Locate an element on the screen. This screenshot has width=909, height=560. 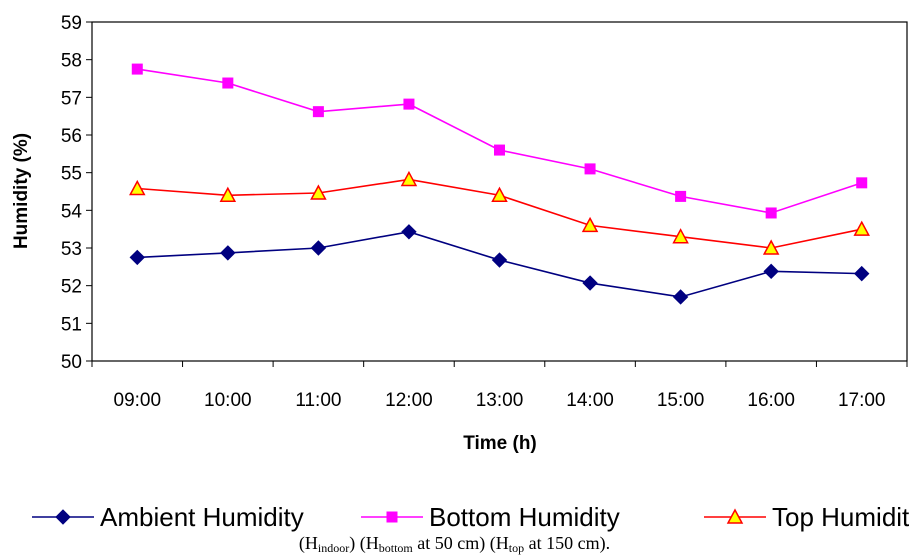
y-tick-label: 54 is located at coordinates (72, 211).